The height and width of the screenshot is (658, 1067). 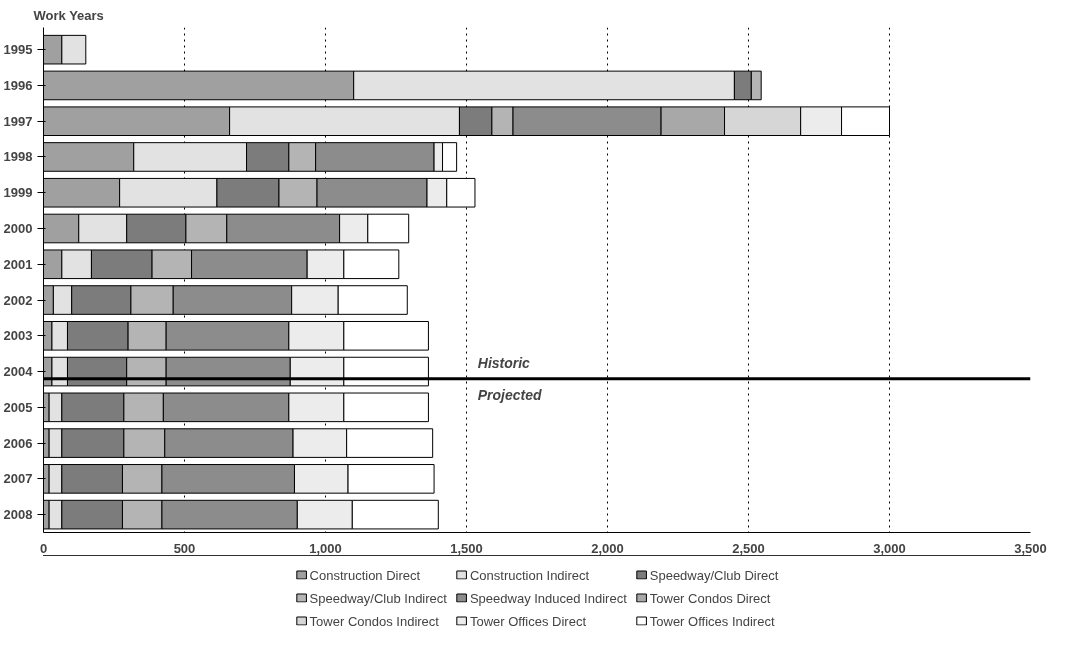 I want to click on x-tick-label: 3,000, so click(x=889, y=548).